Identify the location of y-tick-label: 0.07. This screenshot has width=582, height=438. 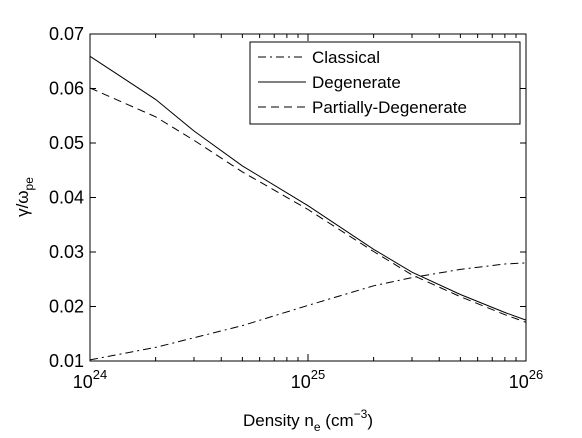
(66, 34).